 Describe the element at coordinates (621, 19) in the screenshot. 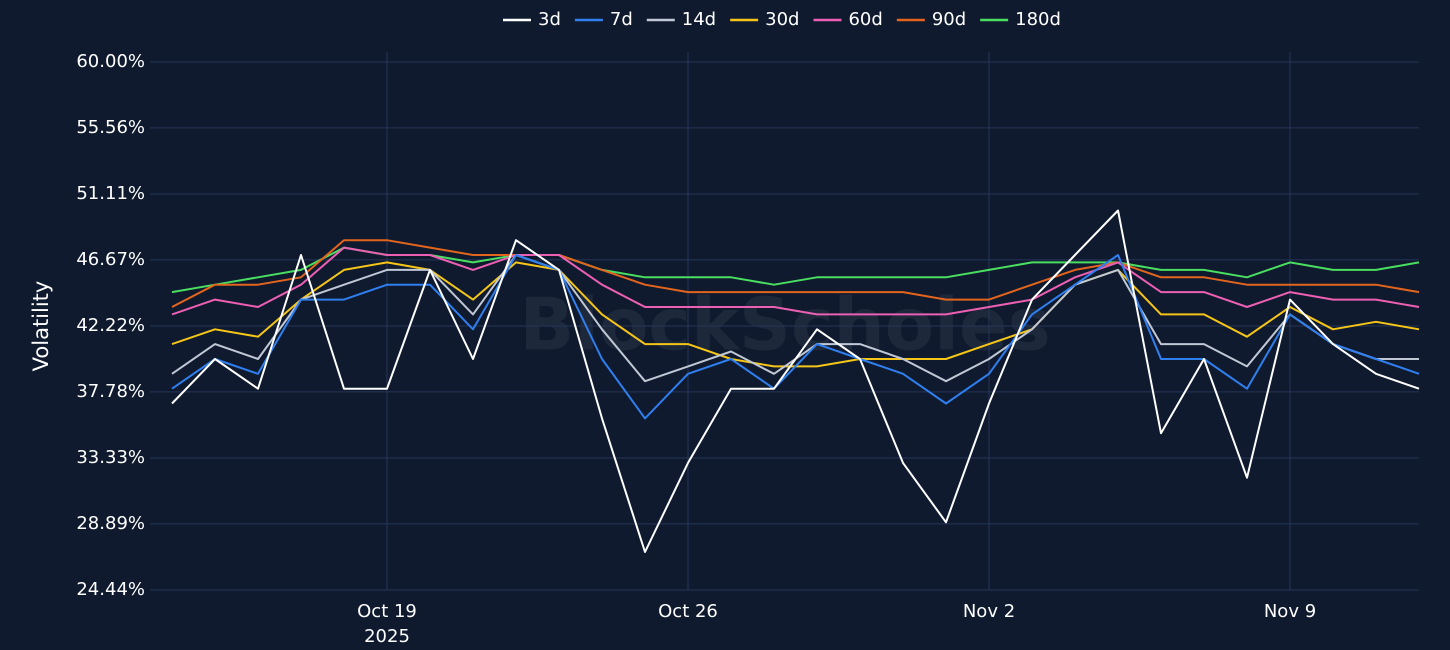

I see `legend-label: 7d` at that location.